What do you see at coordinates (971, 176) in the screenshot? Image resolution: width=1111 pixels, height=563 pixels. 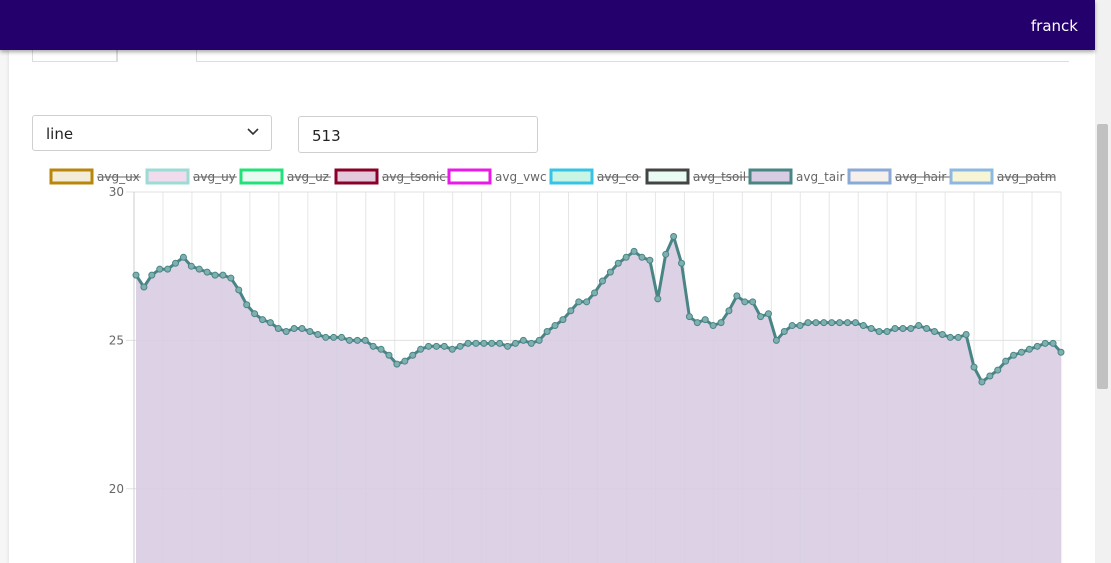 I see `legend-swatch-avg_patm` at bounding box center [971, 176].